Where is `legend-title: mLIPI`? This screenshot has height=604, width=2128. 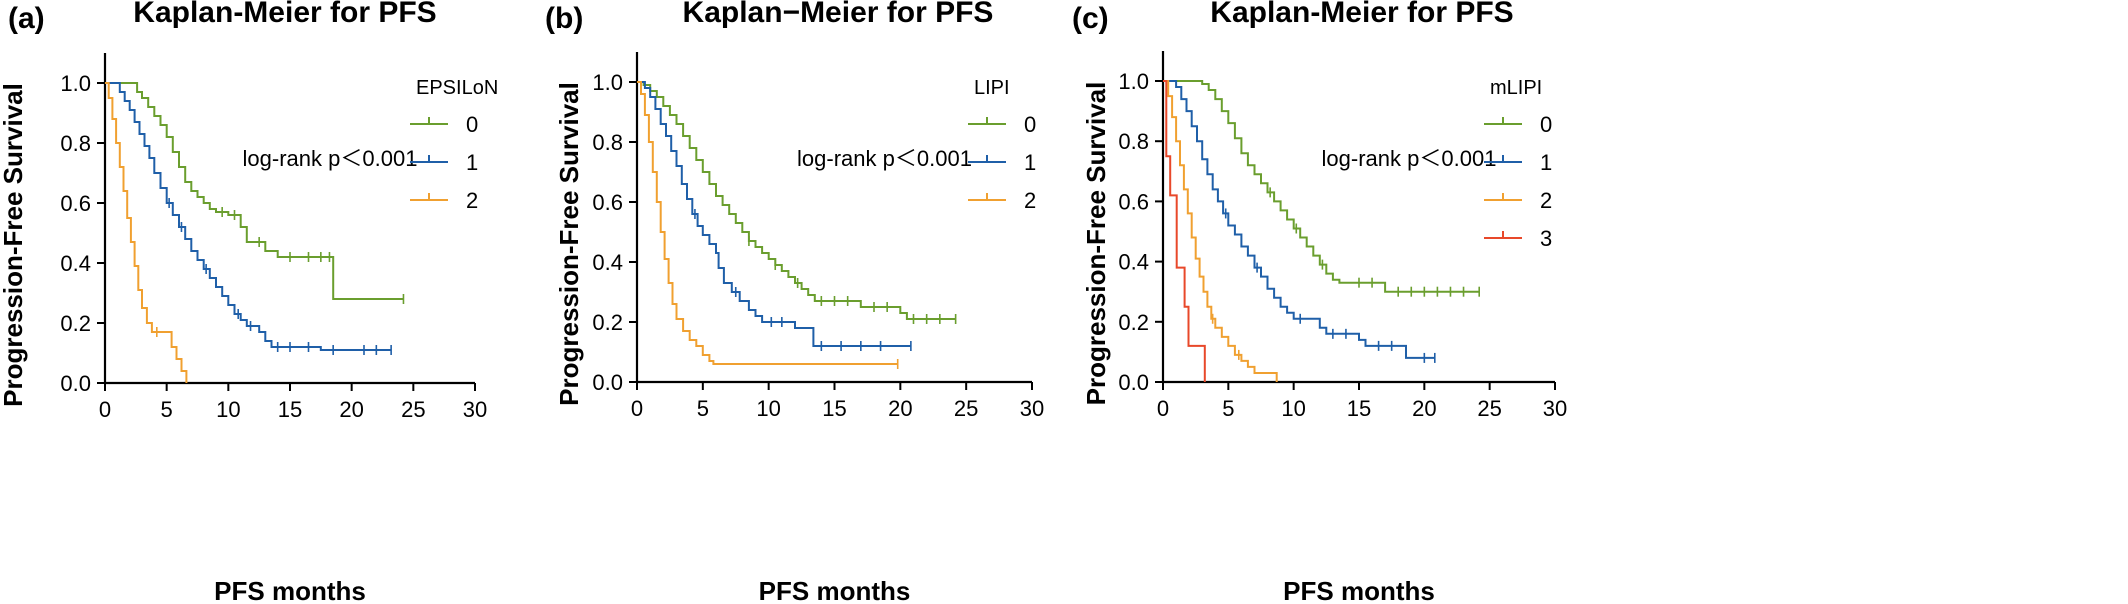
legend-title: mLIPI is located at coordinates (1516, 88).